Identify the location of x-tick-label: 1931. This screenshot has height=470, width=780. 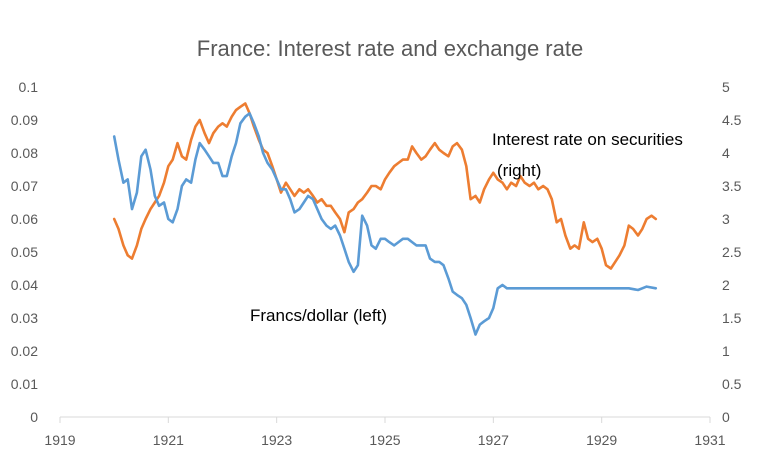
(709, 440).